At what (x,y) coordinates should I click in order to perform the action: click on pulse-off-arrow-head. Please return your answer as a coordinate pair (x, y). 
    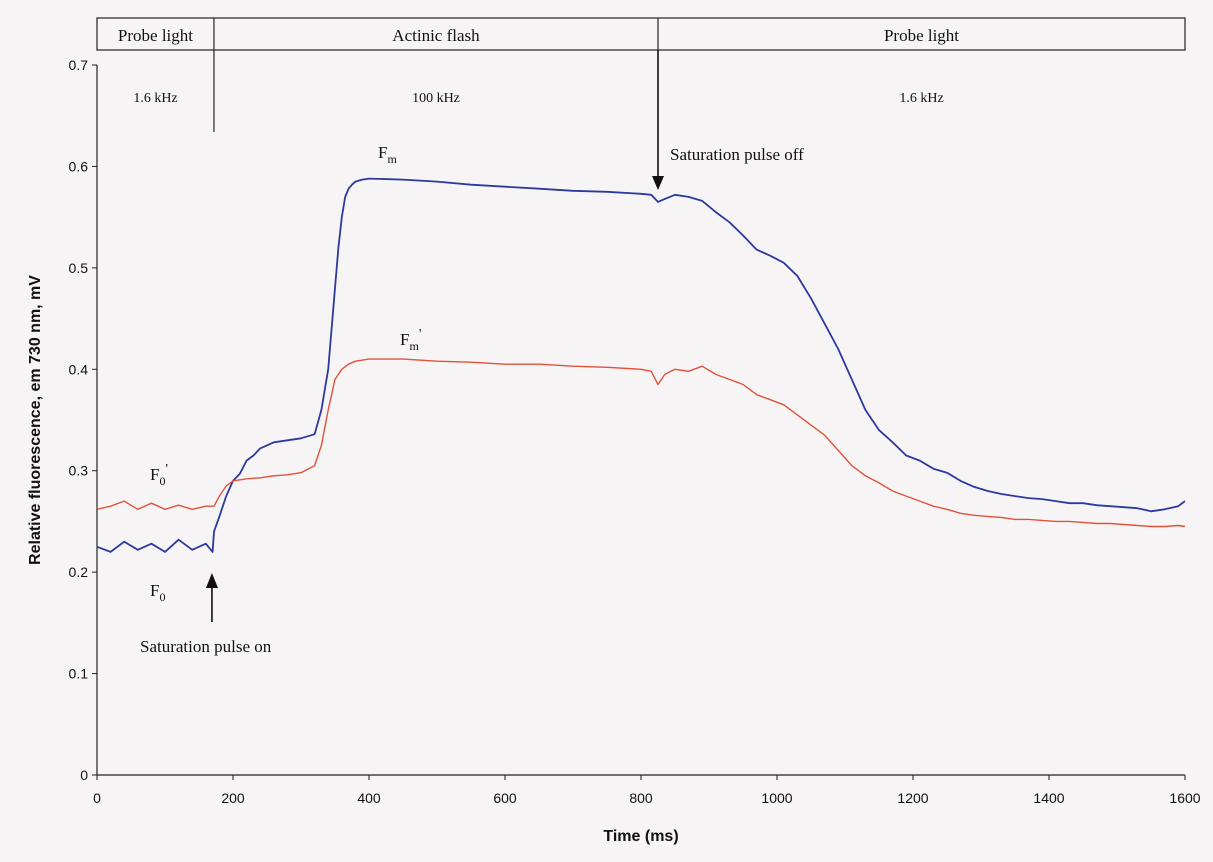
    Looking at the image, I should click on (658, 183).